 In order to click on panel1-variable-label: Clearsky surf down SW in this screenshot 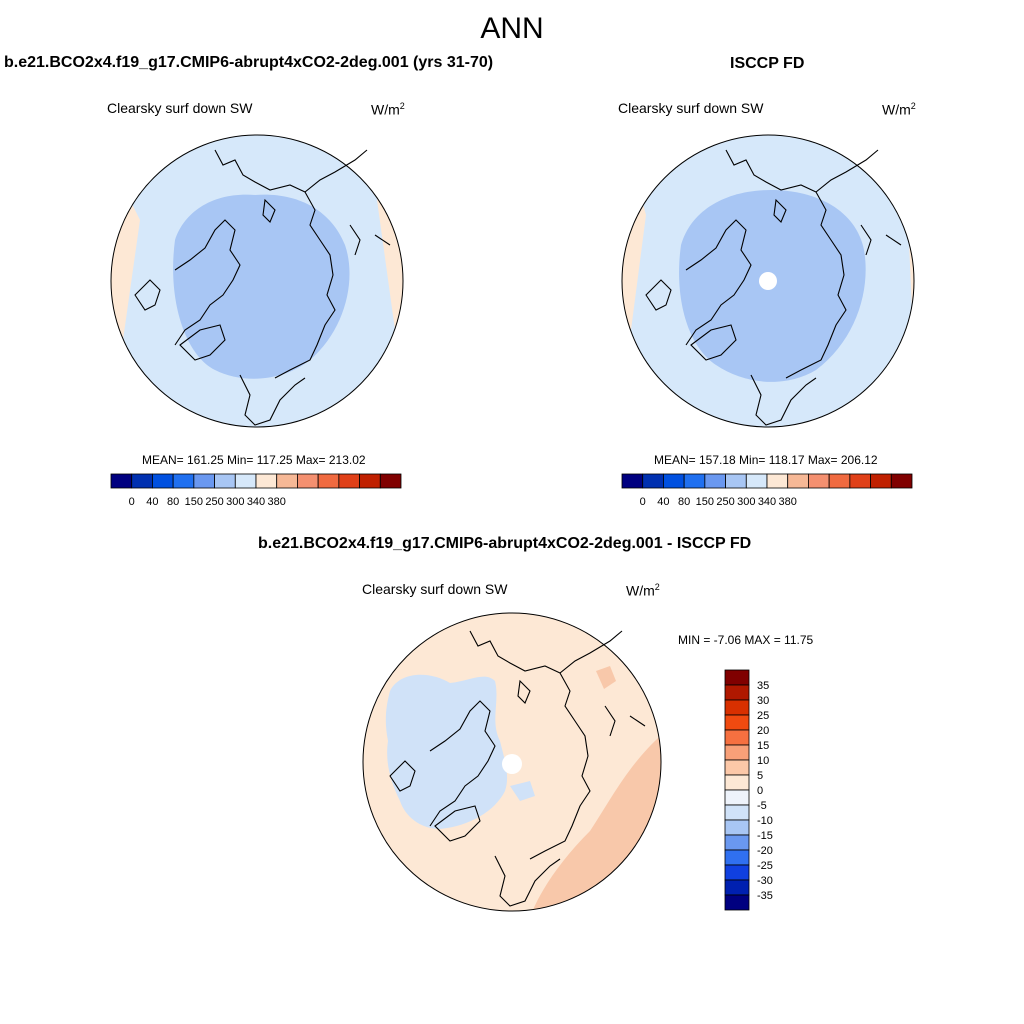, I will do `click(180, 108)`.